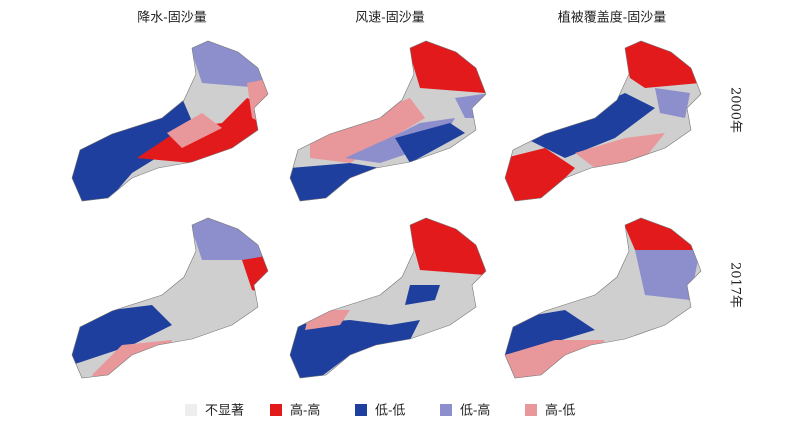  I want to click on legend-label: 不显著, so click(224, 411).